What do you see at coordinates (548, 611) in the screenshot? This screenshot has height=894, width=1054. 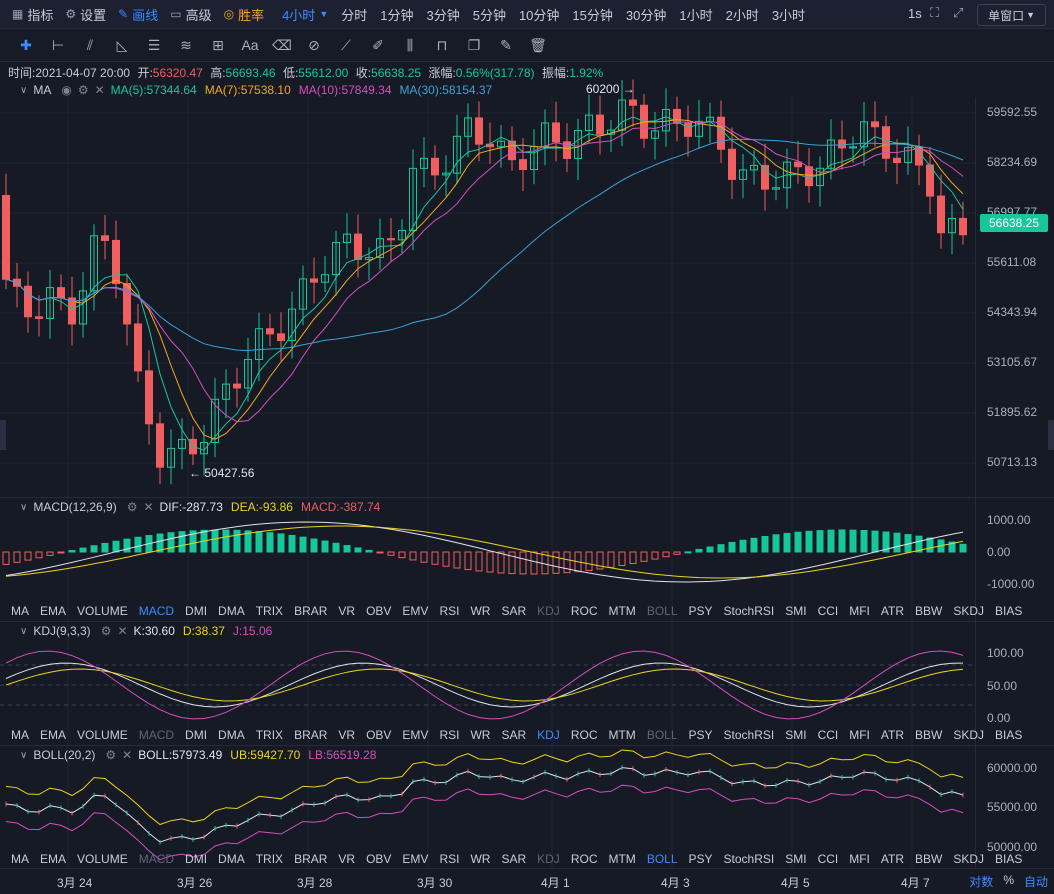 I see `indicator-tab-kdj: KDJ` at bounding box center [548, 611].